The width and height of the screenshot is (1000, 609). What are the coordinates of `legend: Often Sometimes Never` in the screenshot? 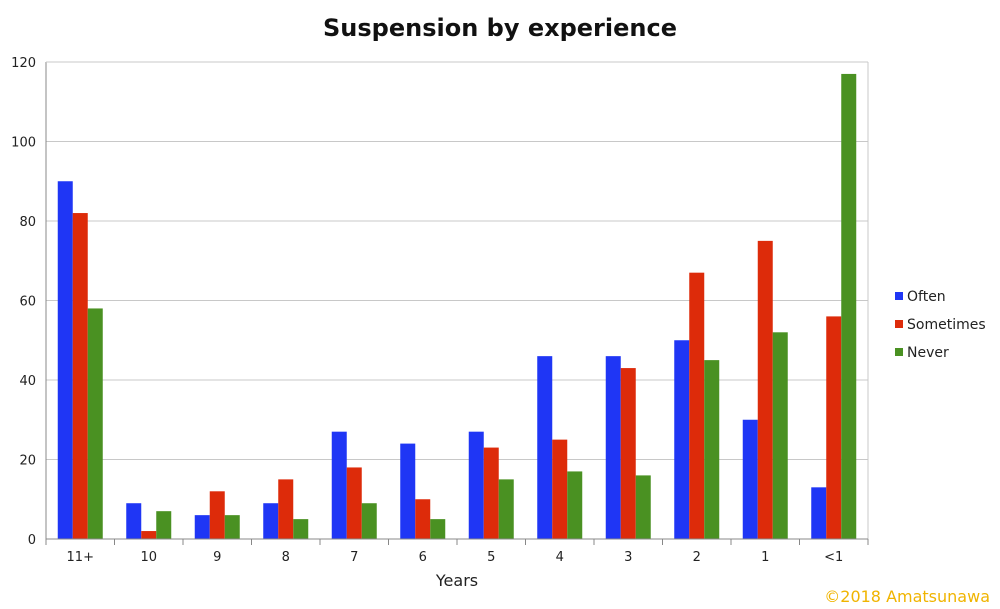 It's located at (940, 325).